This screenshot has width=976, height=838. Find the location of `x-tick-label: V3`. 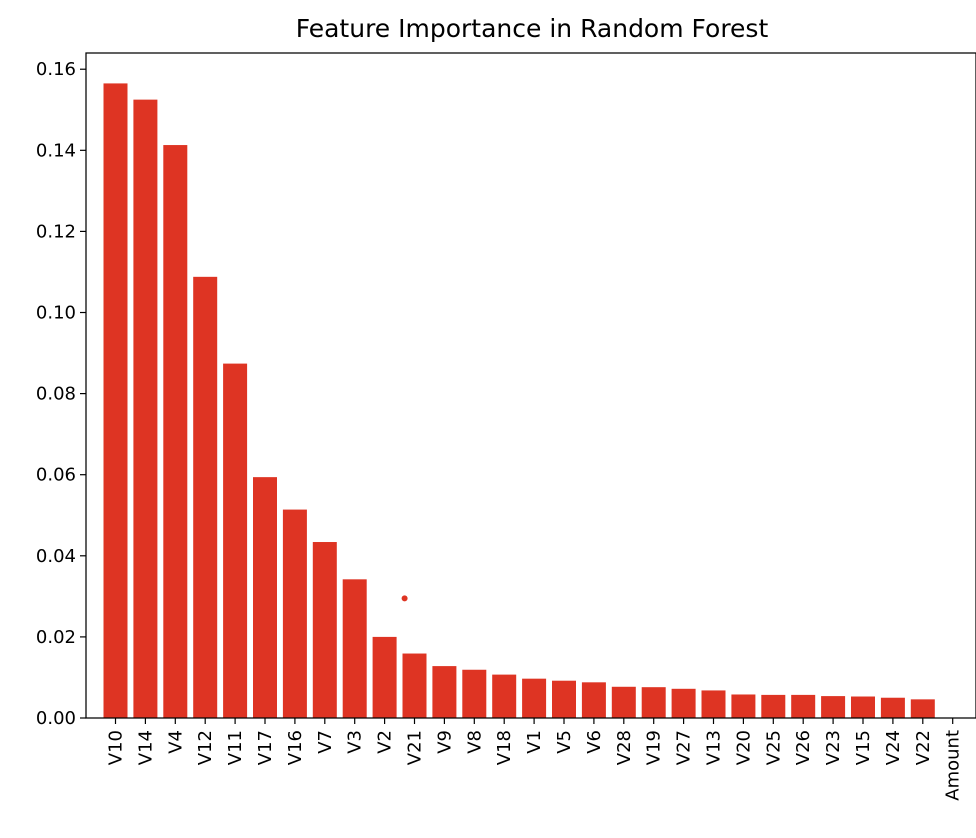

x-tick-label: V3 is located at coordinates (355, 742).